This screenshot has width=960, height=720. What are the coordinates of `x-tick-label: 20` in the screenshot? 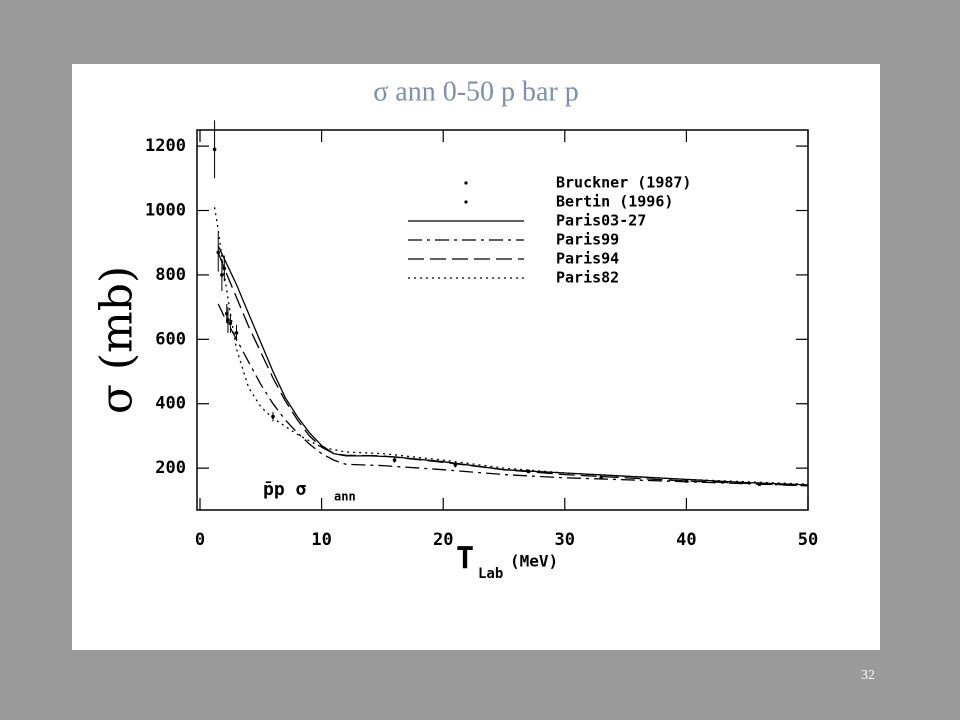 It's located at (443, 540).